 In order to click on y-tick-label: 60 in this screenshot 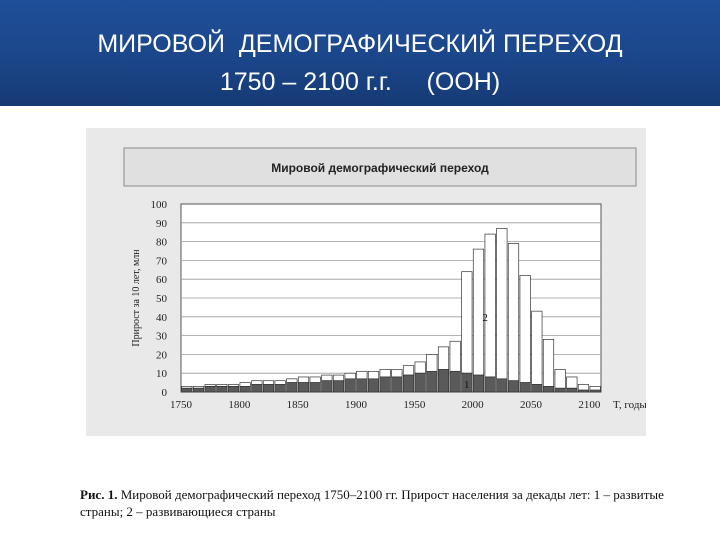, I will do `click(162, 280)`.